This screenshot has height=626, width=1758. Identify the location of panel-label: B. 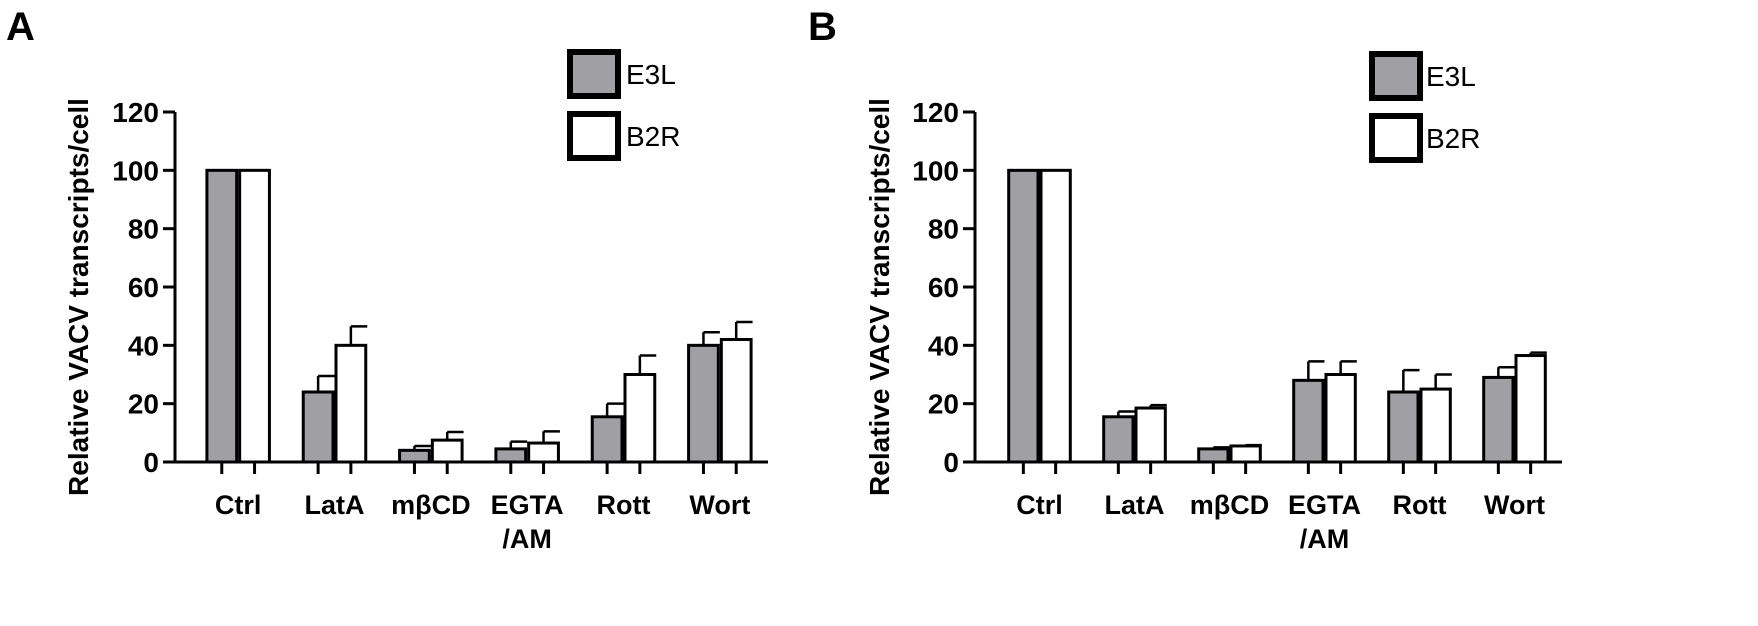
(822, 27).